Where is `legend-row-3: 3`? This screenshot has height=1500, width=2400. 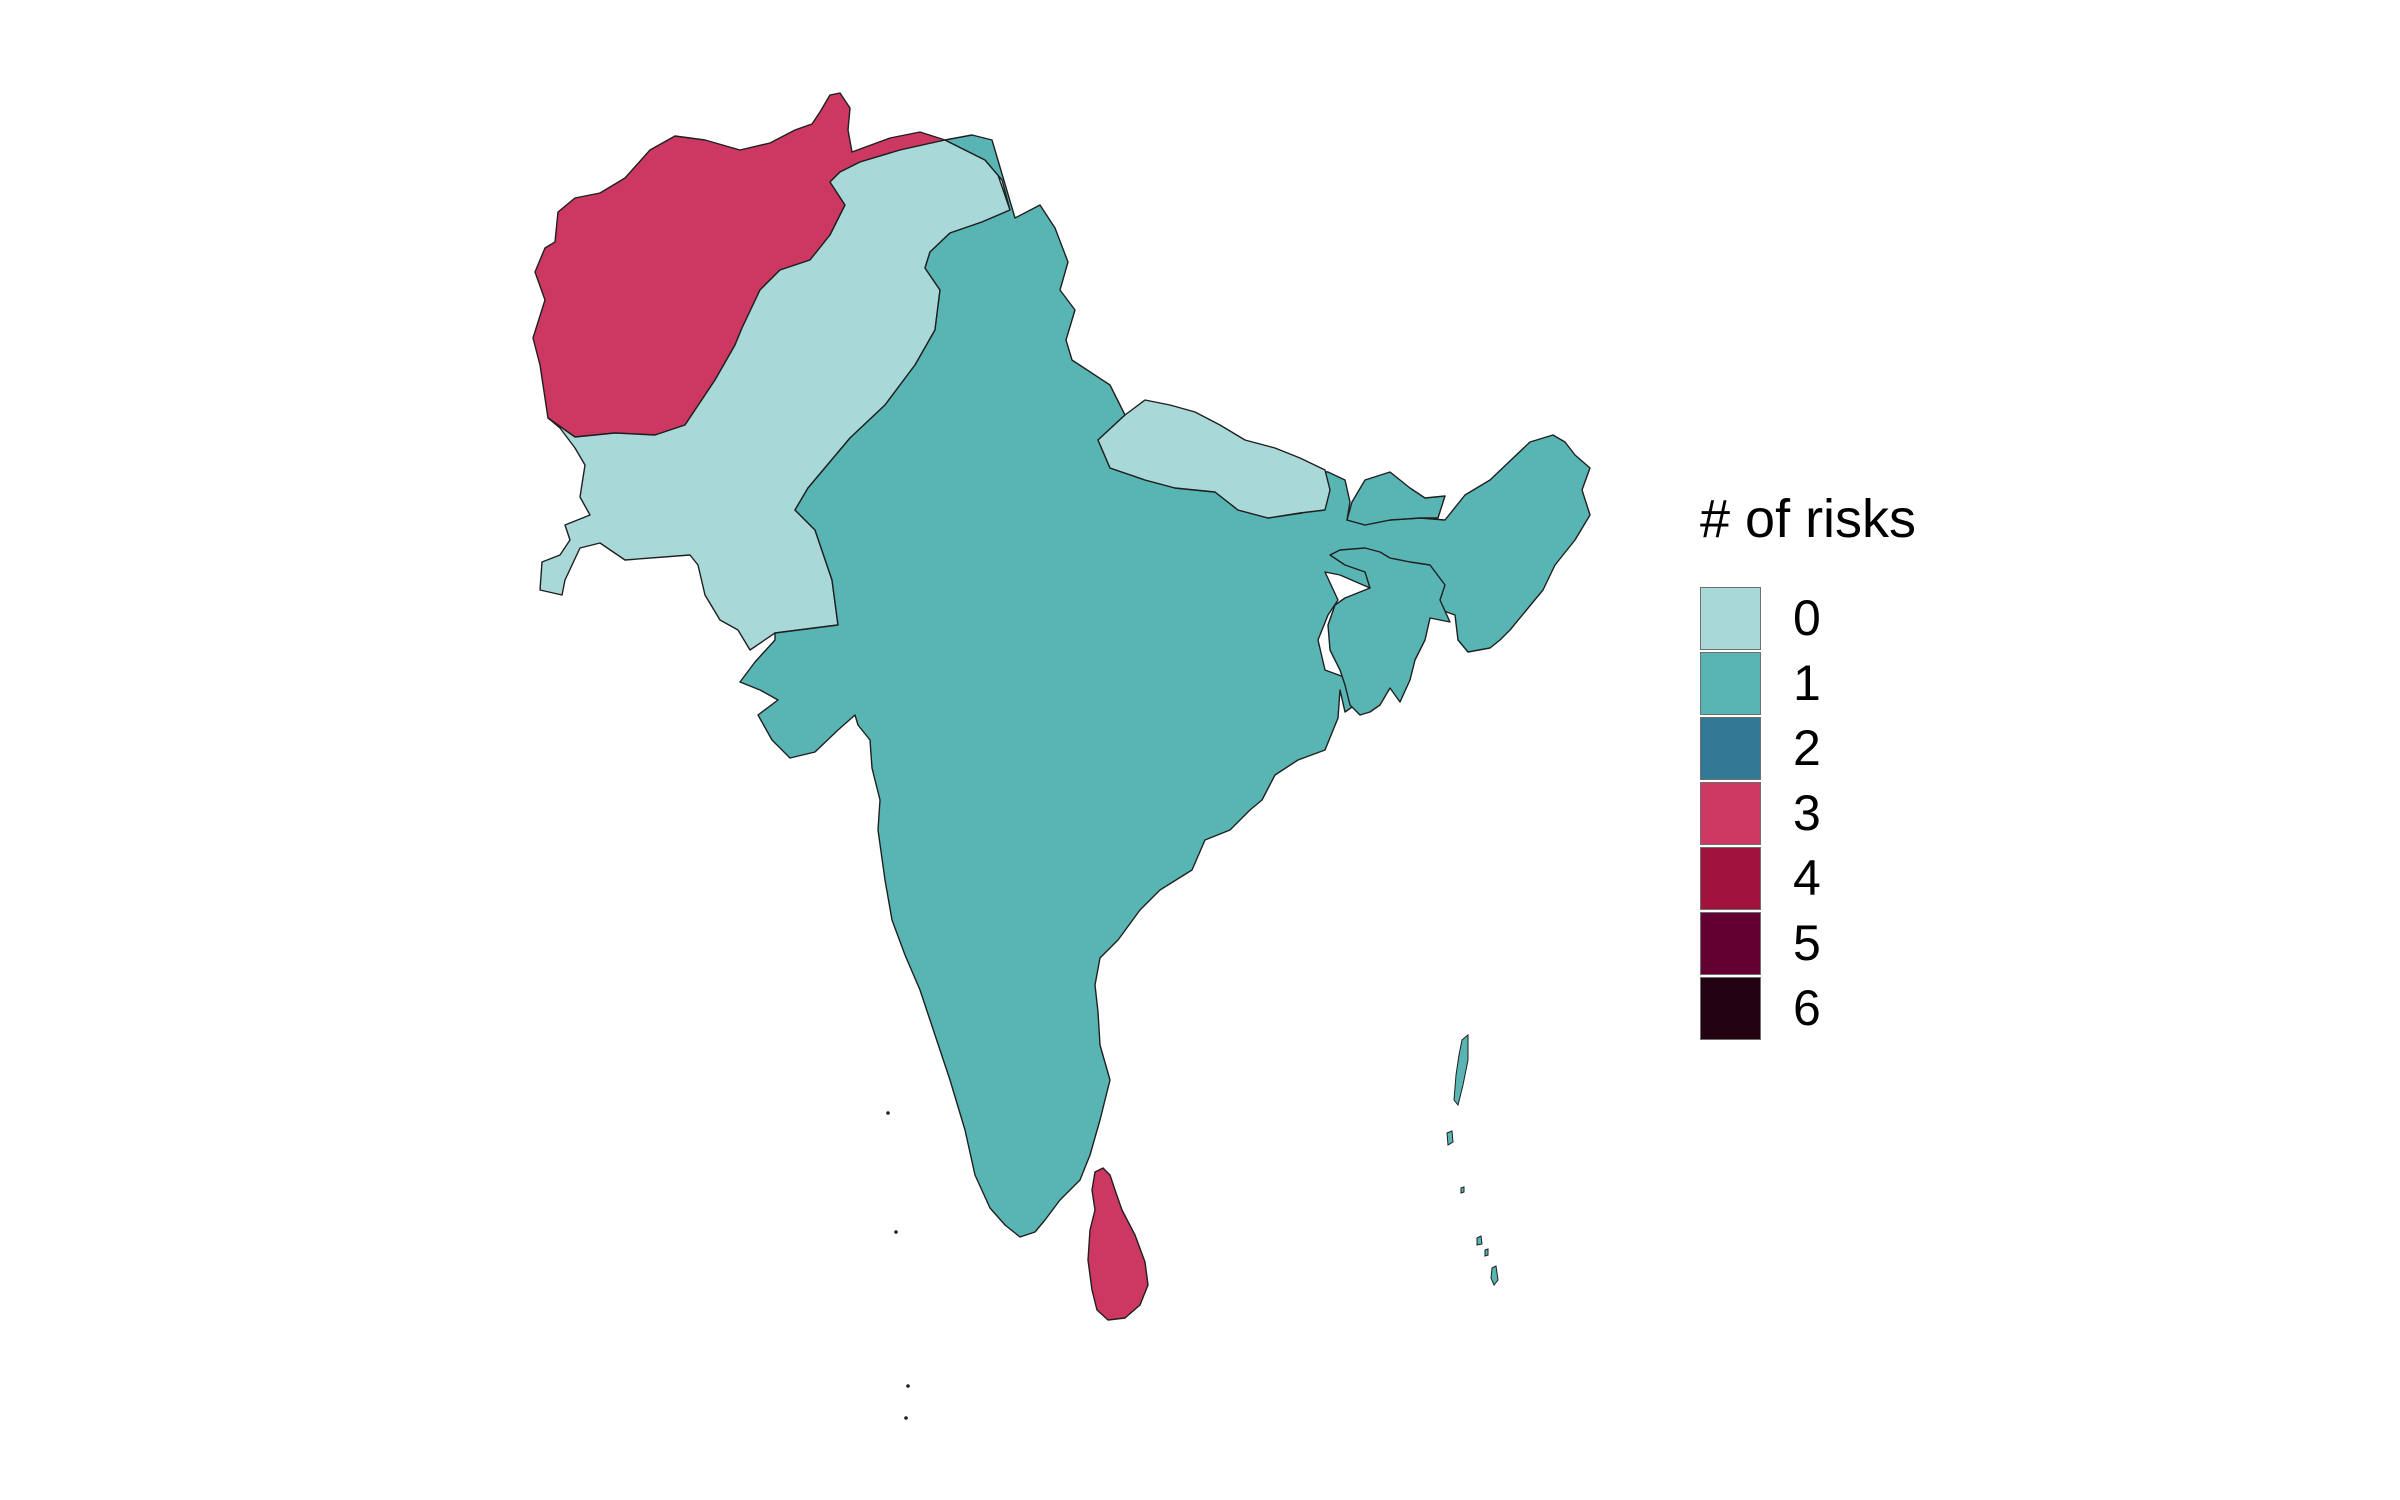 legend-row-3: 3 is located at coordinates (1808, 813).